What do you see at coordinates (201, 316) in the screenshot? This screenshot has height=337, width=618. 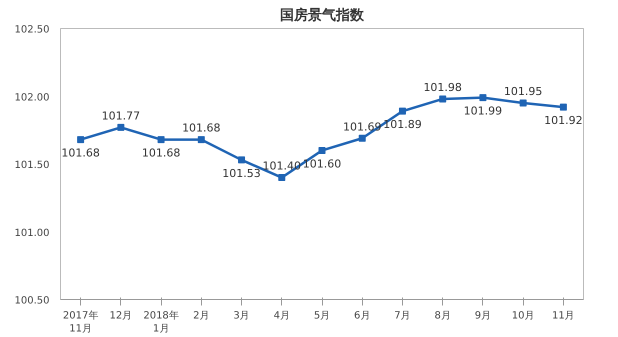 I see `x-tick-label: 2月` at bounding box center [201, 316].